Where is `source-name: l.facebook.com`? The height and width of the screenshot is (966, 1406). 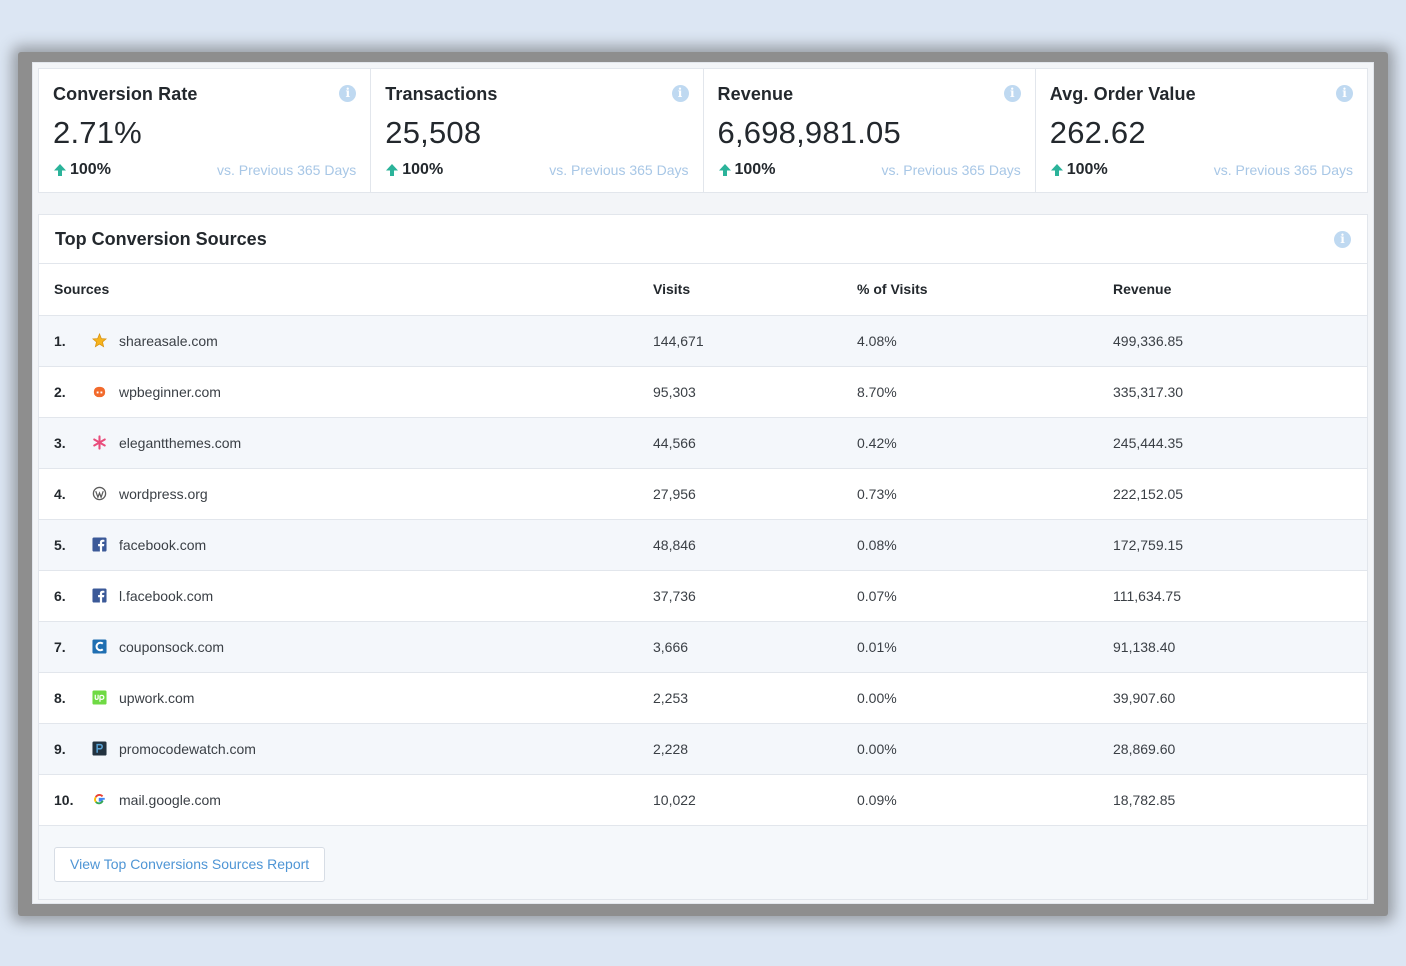
source-name: l.facebook.com is located at coordinates (166, 595).